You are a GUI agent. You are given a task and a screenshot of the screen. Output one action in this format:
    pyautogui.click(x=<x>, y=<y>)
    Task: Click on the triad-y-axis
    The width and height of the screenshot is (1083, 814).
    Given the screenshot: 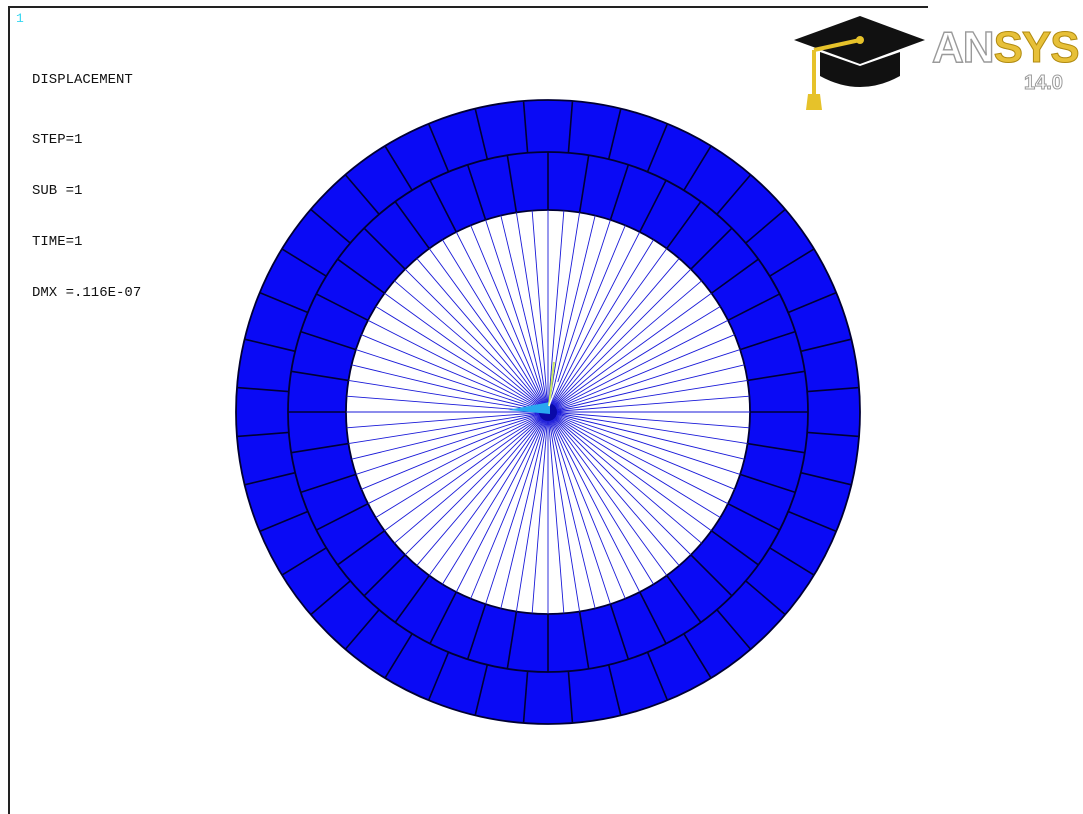 What is the action you would take?
    pyautogui.click(x=551, y=384)
    